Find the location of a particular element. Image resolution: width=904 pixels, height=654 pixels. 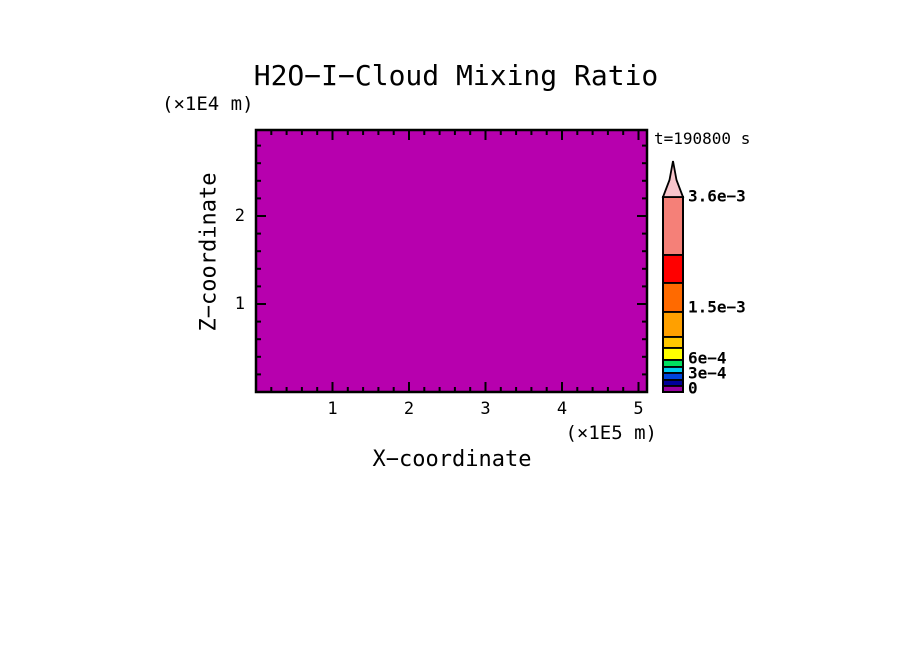

colorbar-segment-blue is located at coordinates (673, 376).